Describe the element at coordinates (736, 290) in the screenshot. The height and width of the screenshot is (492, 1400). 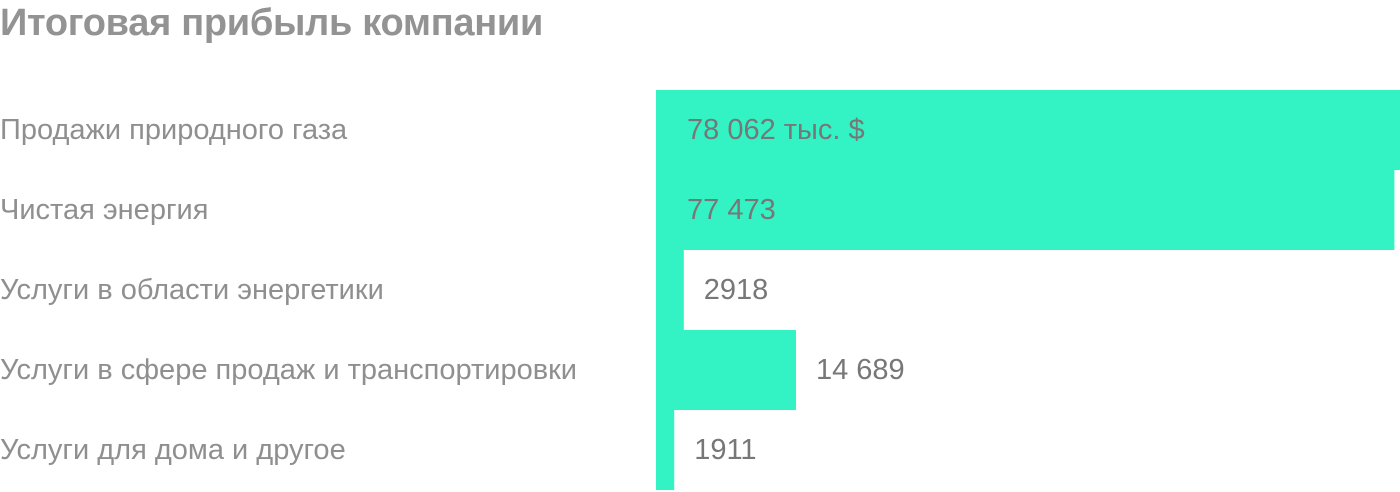
I see `data-label: 2918` at that location.